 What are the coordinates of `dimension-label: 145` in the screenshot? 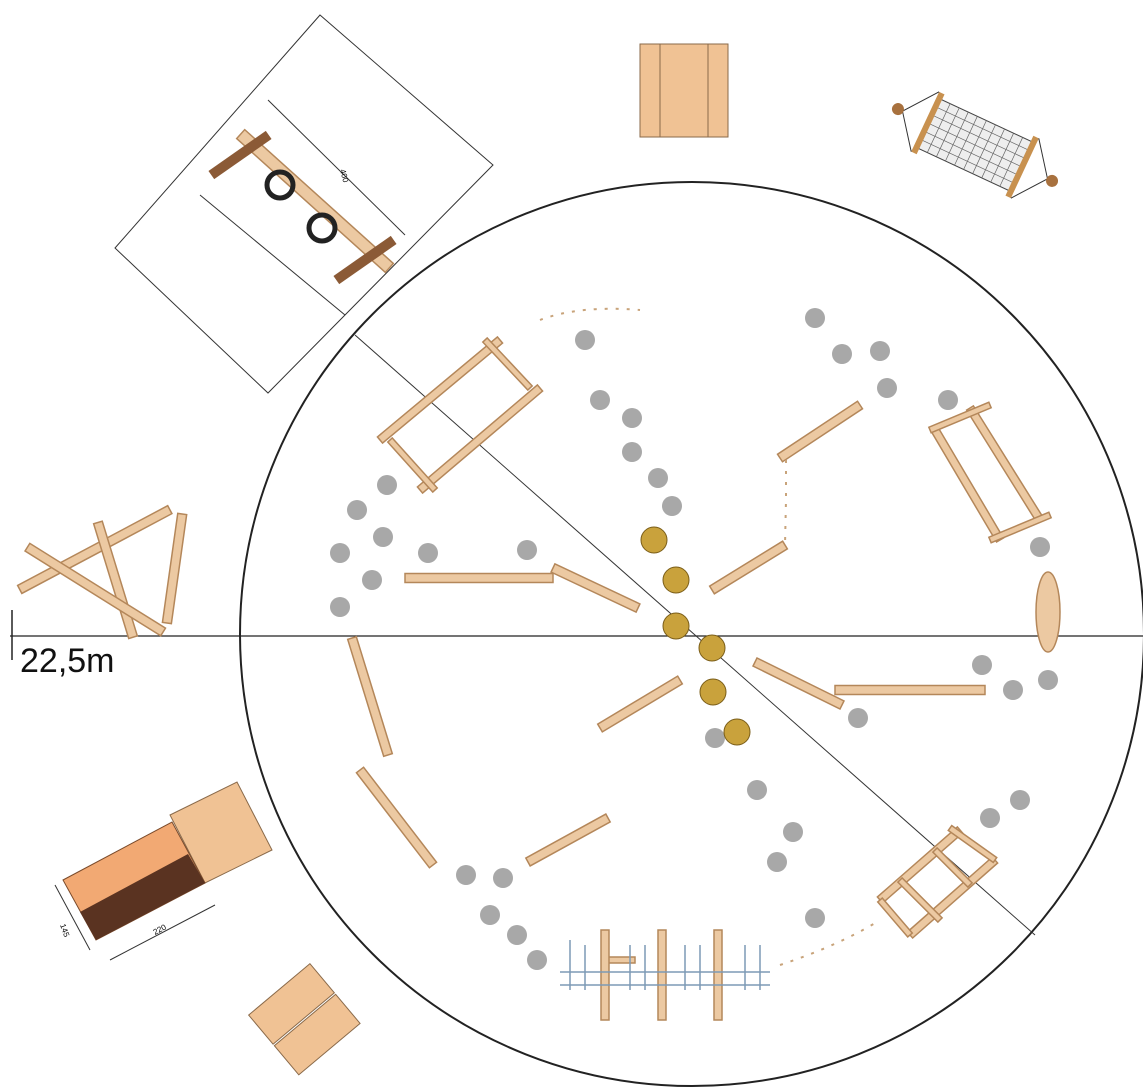 It's located at (64, 931).